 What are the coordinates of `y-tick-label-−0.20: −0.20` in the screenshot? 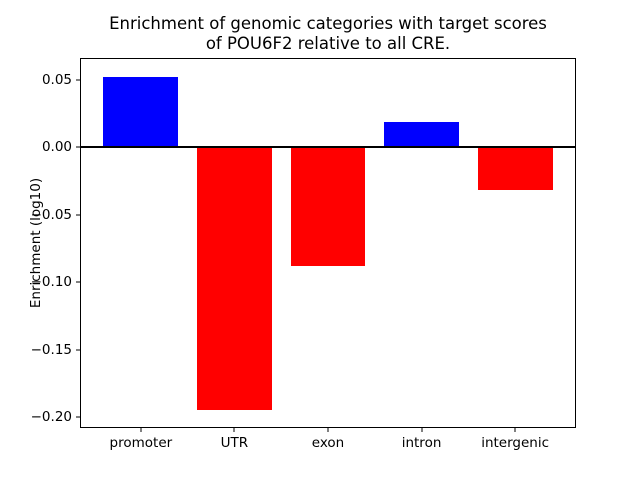 It's located at (51, 417).